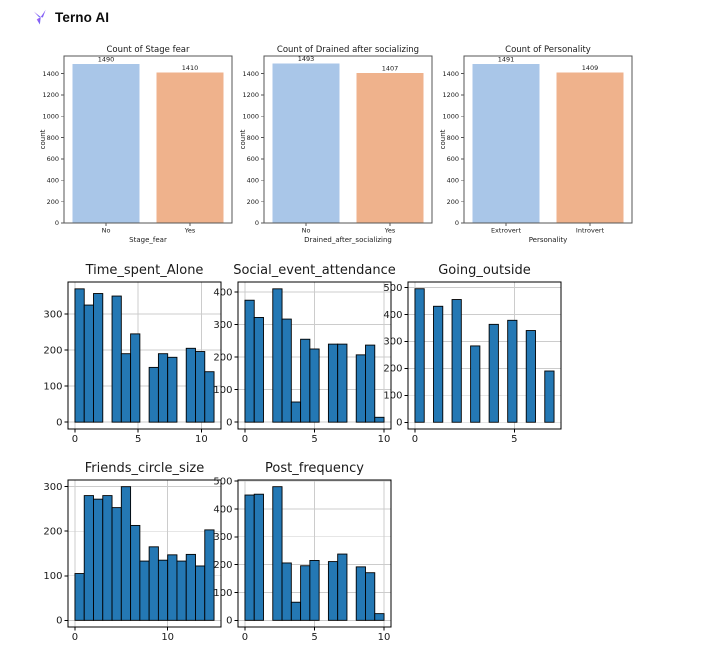  I want to click on chart-hist-post-frequency: 0 100 200 300 400 500 0 5 10 Post_frequency, so click(302, 553).